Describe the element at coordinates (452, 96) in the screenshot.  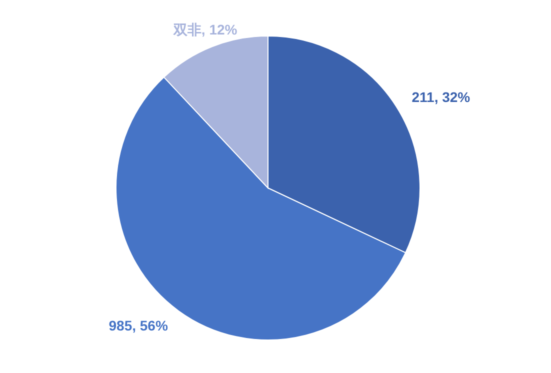
I see `data-label: , 32%` at that location.